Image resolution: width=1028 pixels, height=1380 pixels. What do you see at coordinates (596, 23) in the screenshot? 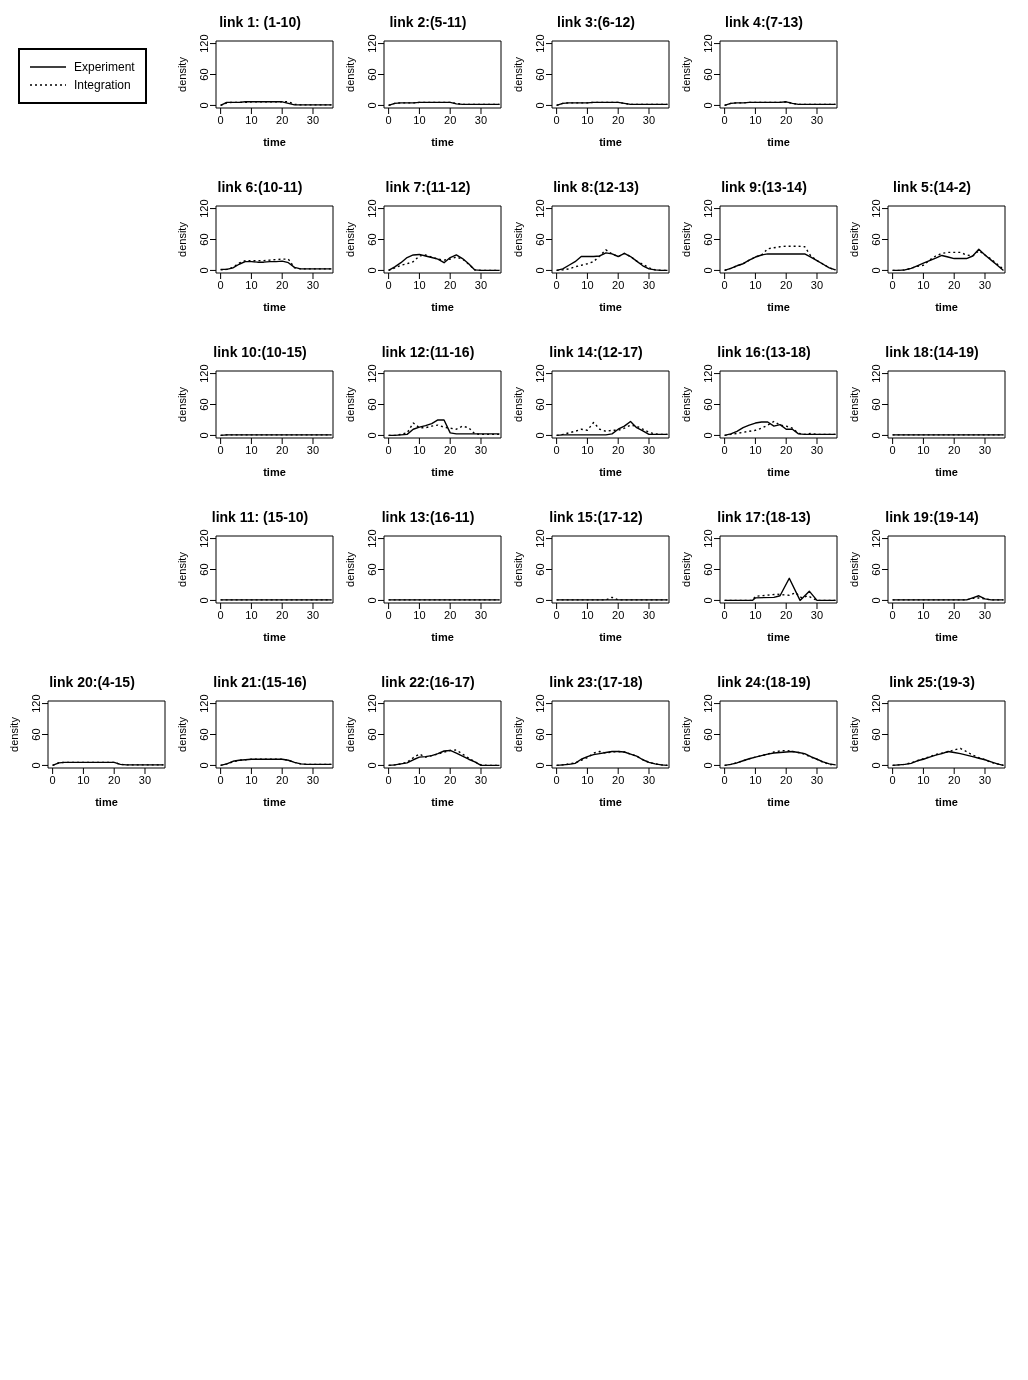
I see `chart-title: link 3:(6-12)` at bounding box center [596, 23].